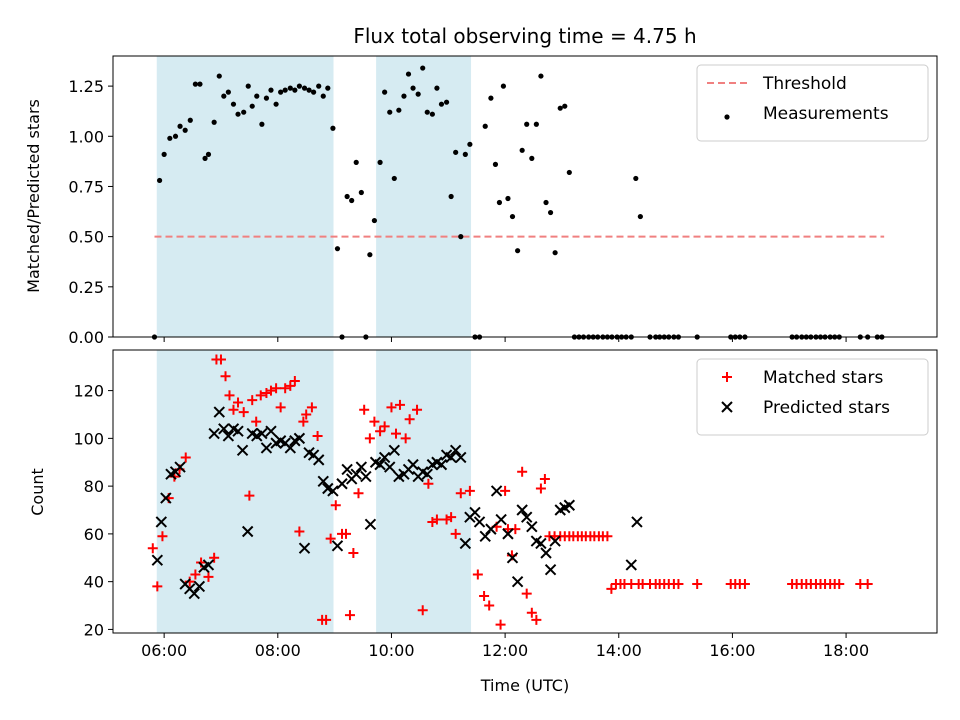 This screenshot has width=960, height=720. Describe the element at coordinates (505, 339) in the screenshot. I see `top-x-axis-ticks` at that location.